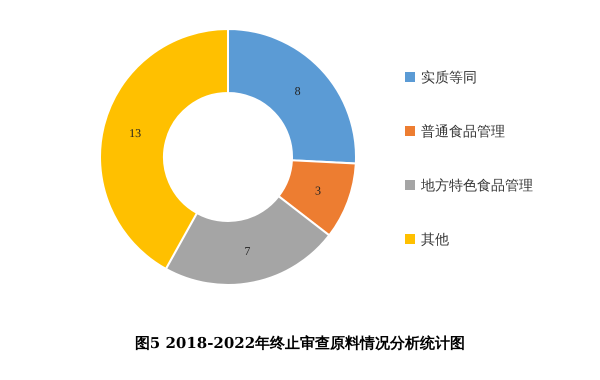 This screenshot has width=600, height=380. What do you see at coordinates (135, 133) in the screenshot?
I see `data-label: 13` at bounding box center [135, 133].